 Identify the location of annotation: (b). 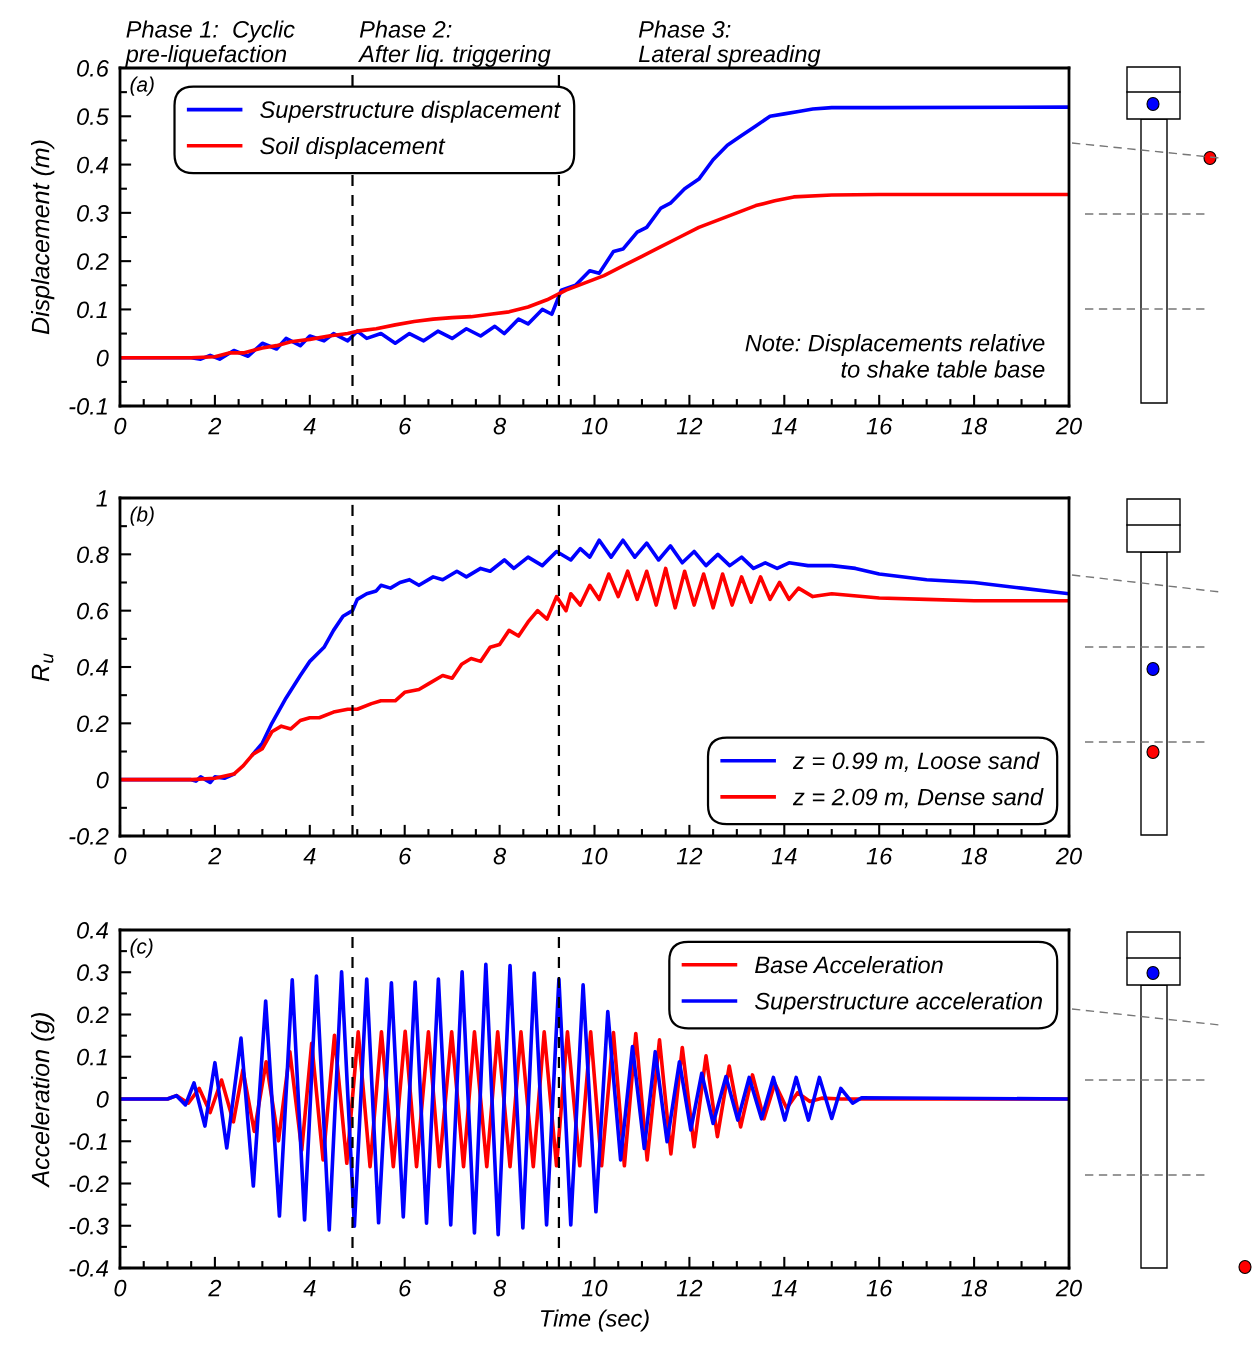
(142, 516).